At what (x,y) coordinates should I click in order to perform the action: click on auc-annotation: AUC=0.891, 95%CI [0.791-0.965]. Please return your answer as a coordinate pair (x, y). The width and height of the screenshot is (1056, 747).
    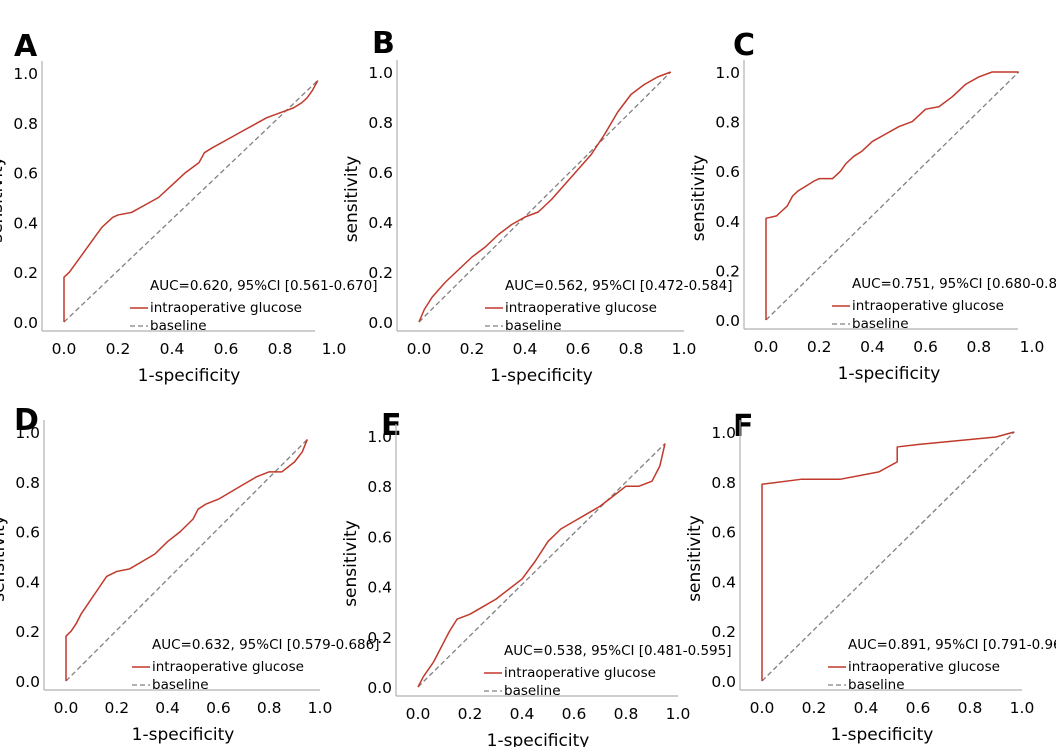
    Looking at the image, I should click on (952, 645).